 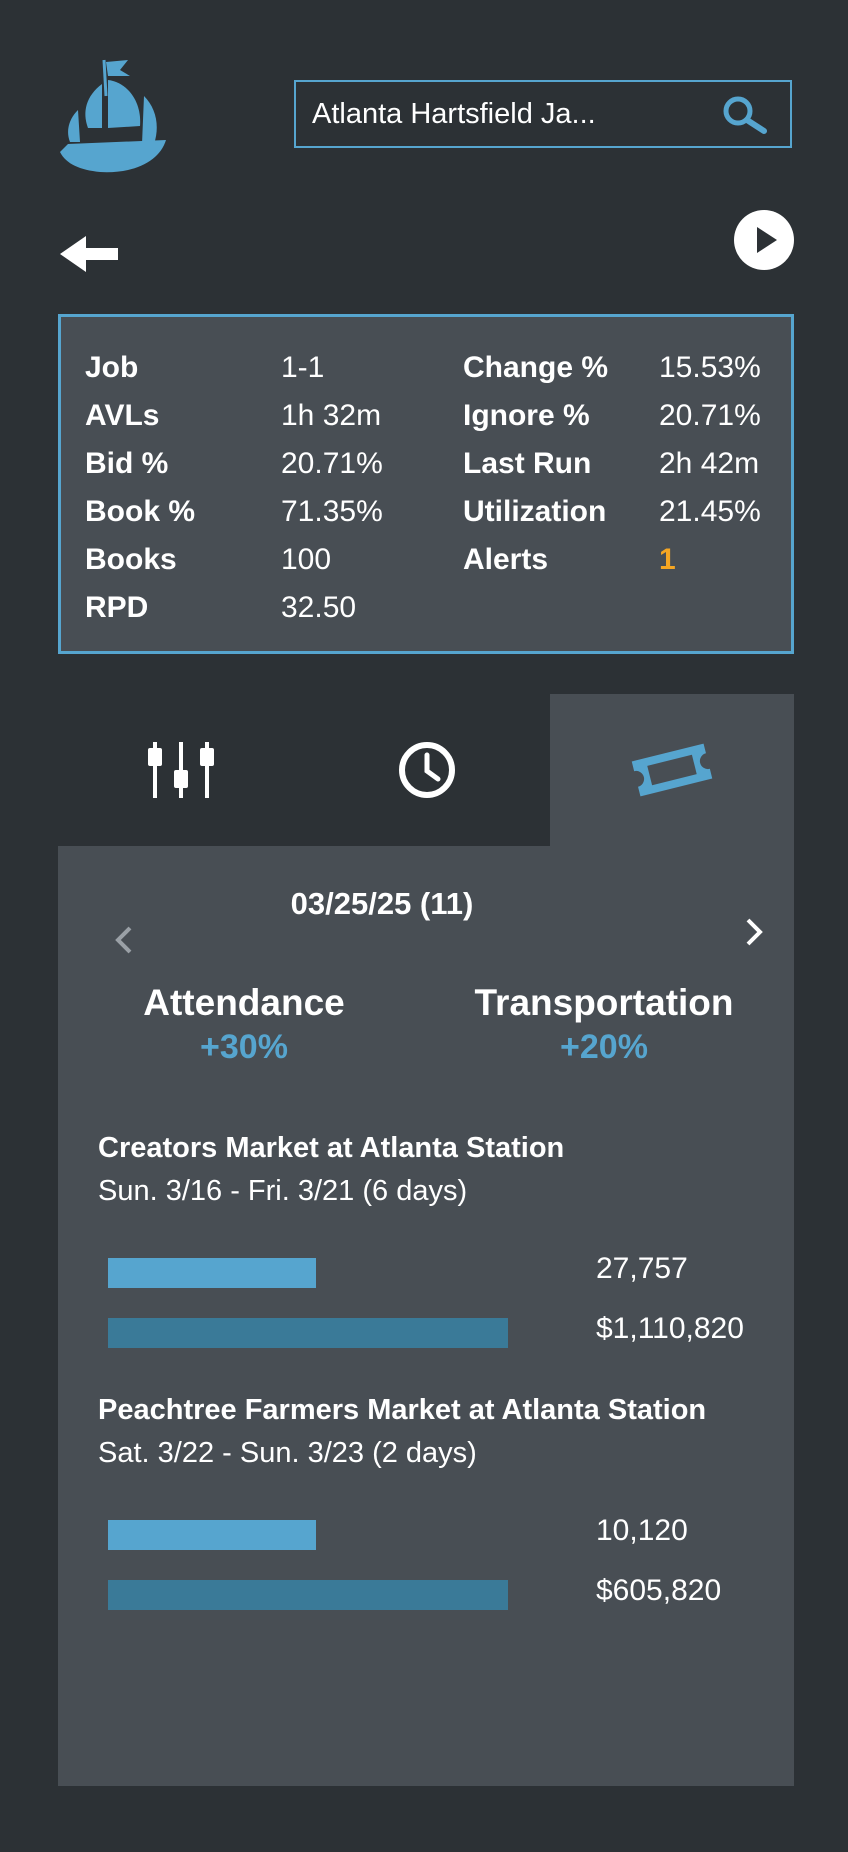 What do you see at coordinates (604, 1047) in the screenshot?
I see `metric-value: +20%` at bounding box center [604, 1047].